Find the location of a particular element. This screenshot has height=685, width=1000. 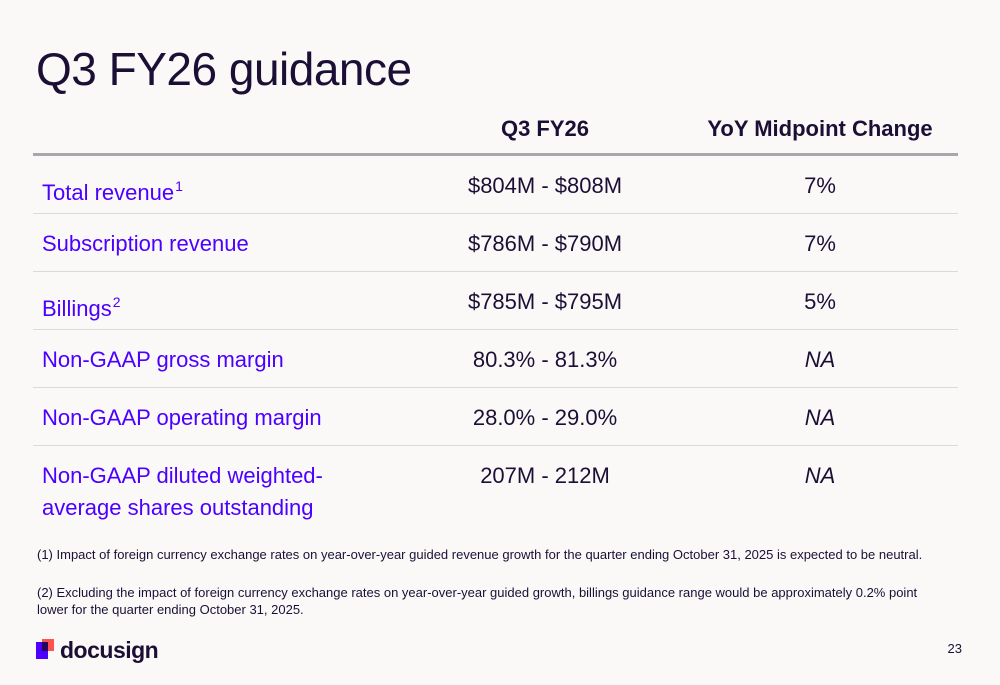

row-value: $786M - $790M is located at coordinates (545, 243).